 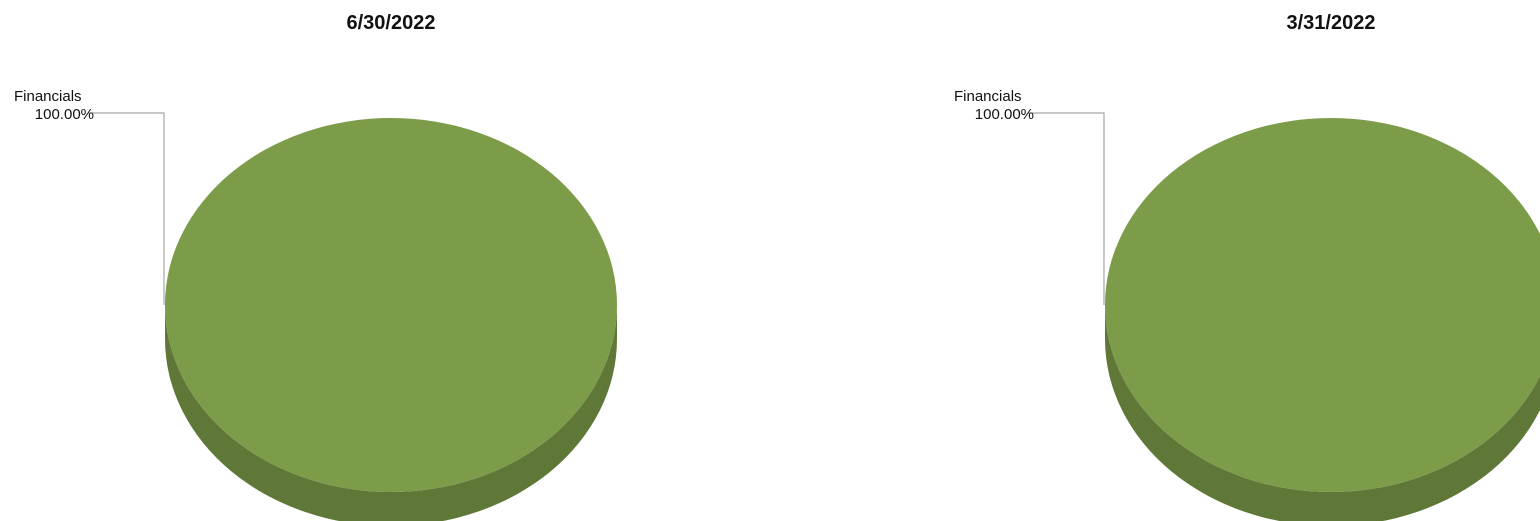 I want to click on chart-title: 6/30/2022, so click(x=391, y=23).